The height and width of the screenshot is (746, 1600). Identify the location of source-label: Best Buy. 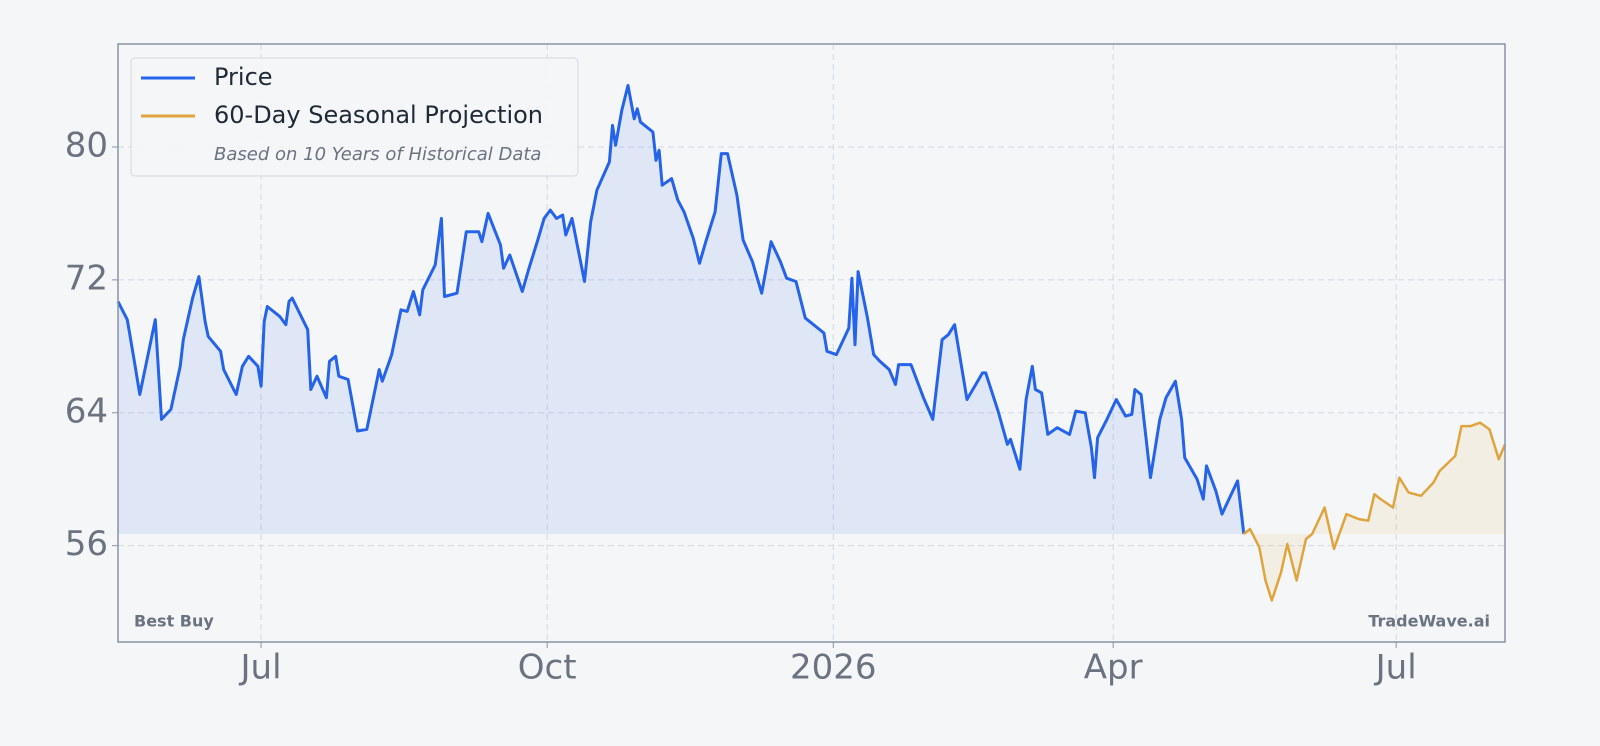
(174, 621).